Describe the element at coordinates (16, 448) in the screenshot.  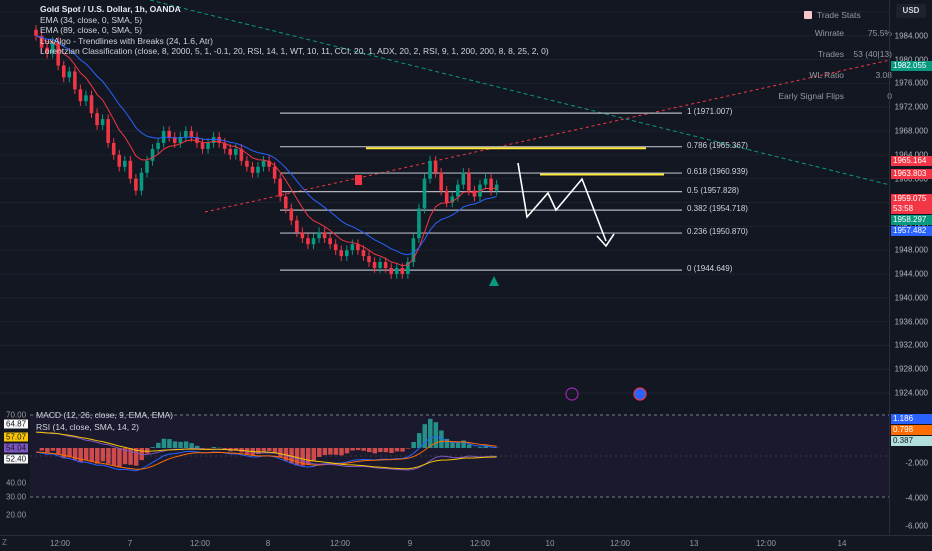
I see `rsi-value-tag: 54.04` at that location.